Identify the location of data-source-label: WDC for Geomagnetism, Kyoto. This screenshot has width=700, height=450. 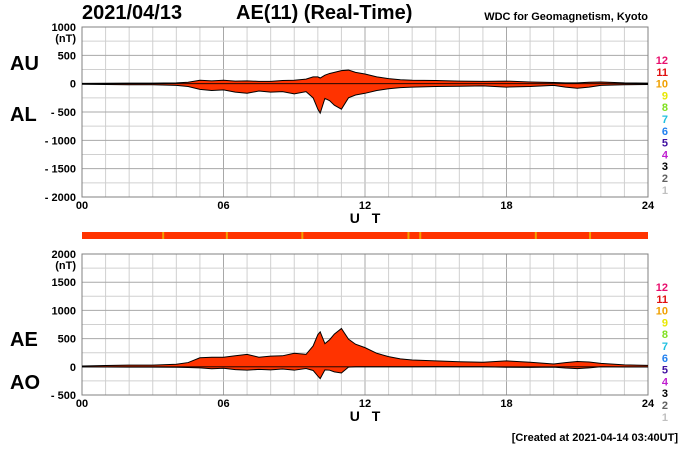
(566, 17).